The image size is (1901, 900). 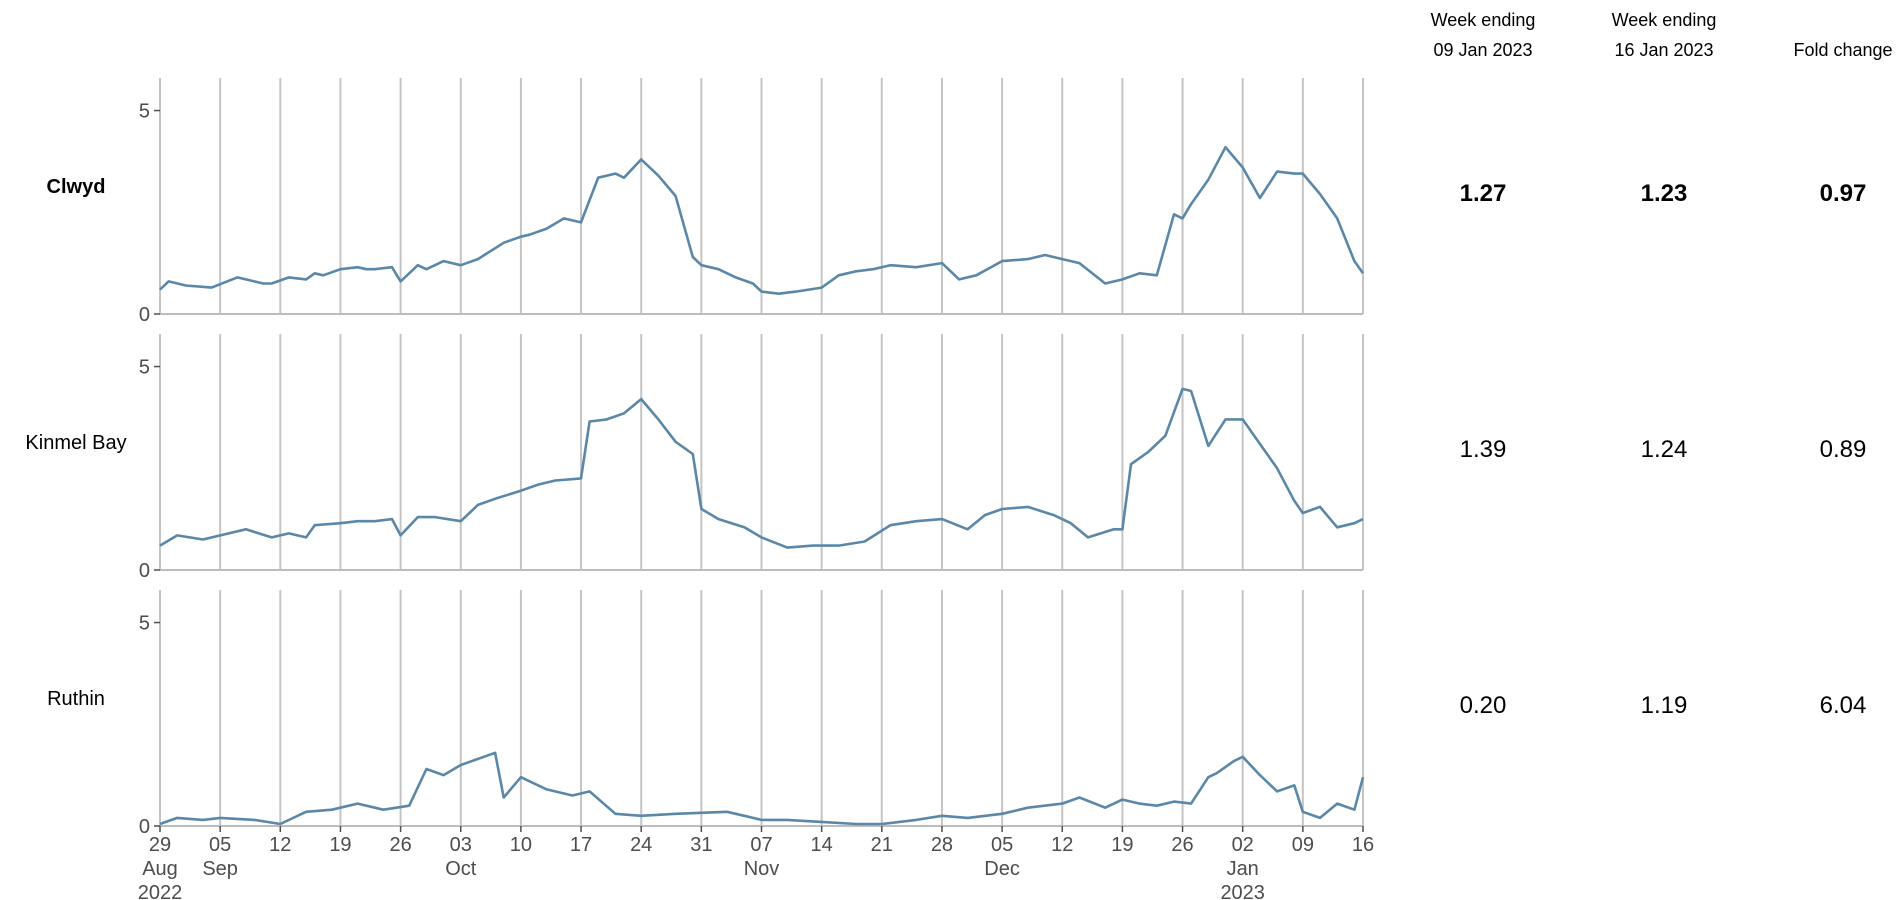 What do you see at coordinates (1242, 891) in the screenshot?
I see `x-tick-year: 2023` at bounding box center [1242, 891].